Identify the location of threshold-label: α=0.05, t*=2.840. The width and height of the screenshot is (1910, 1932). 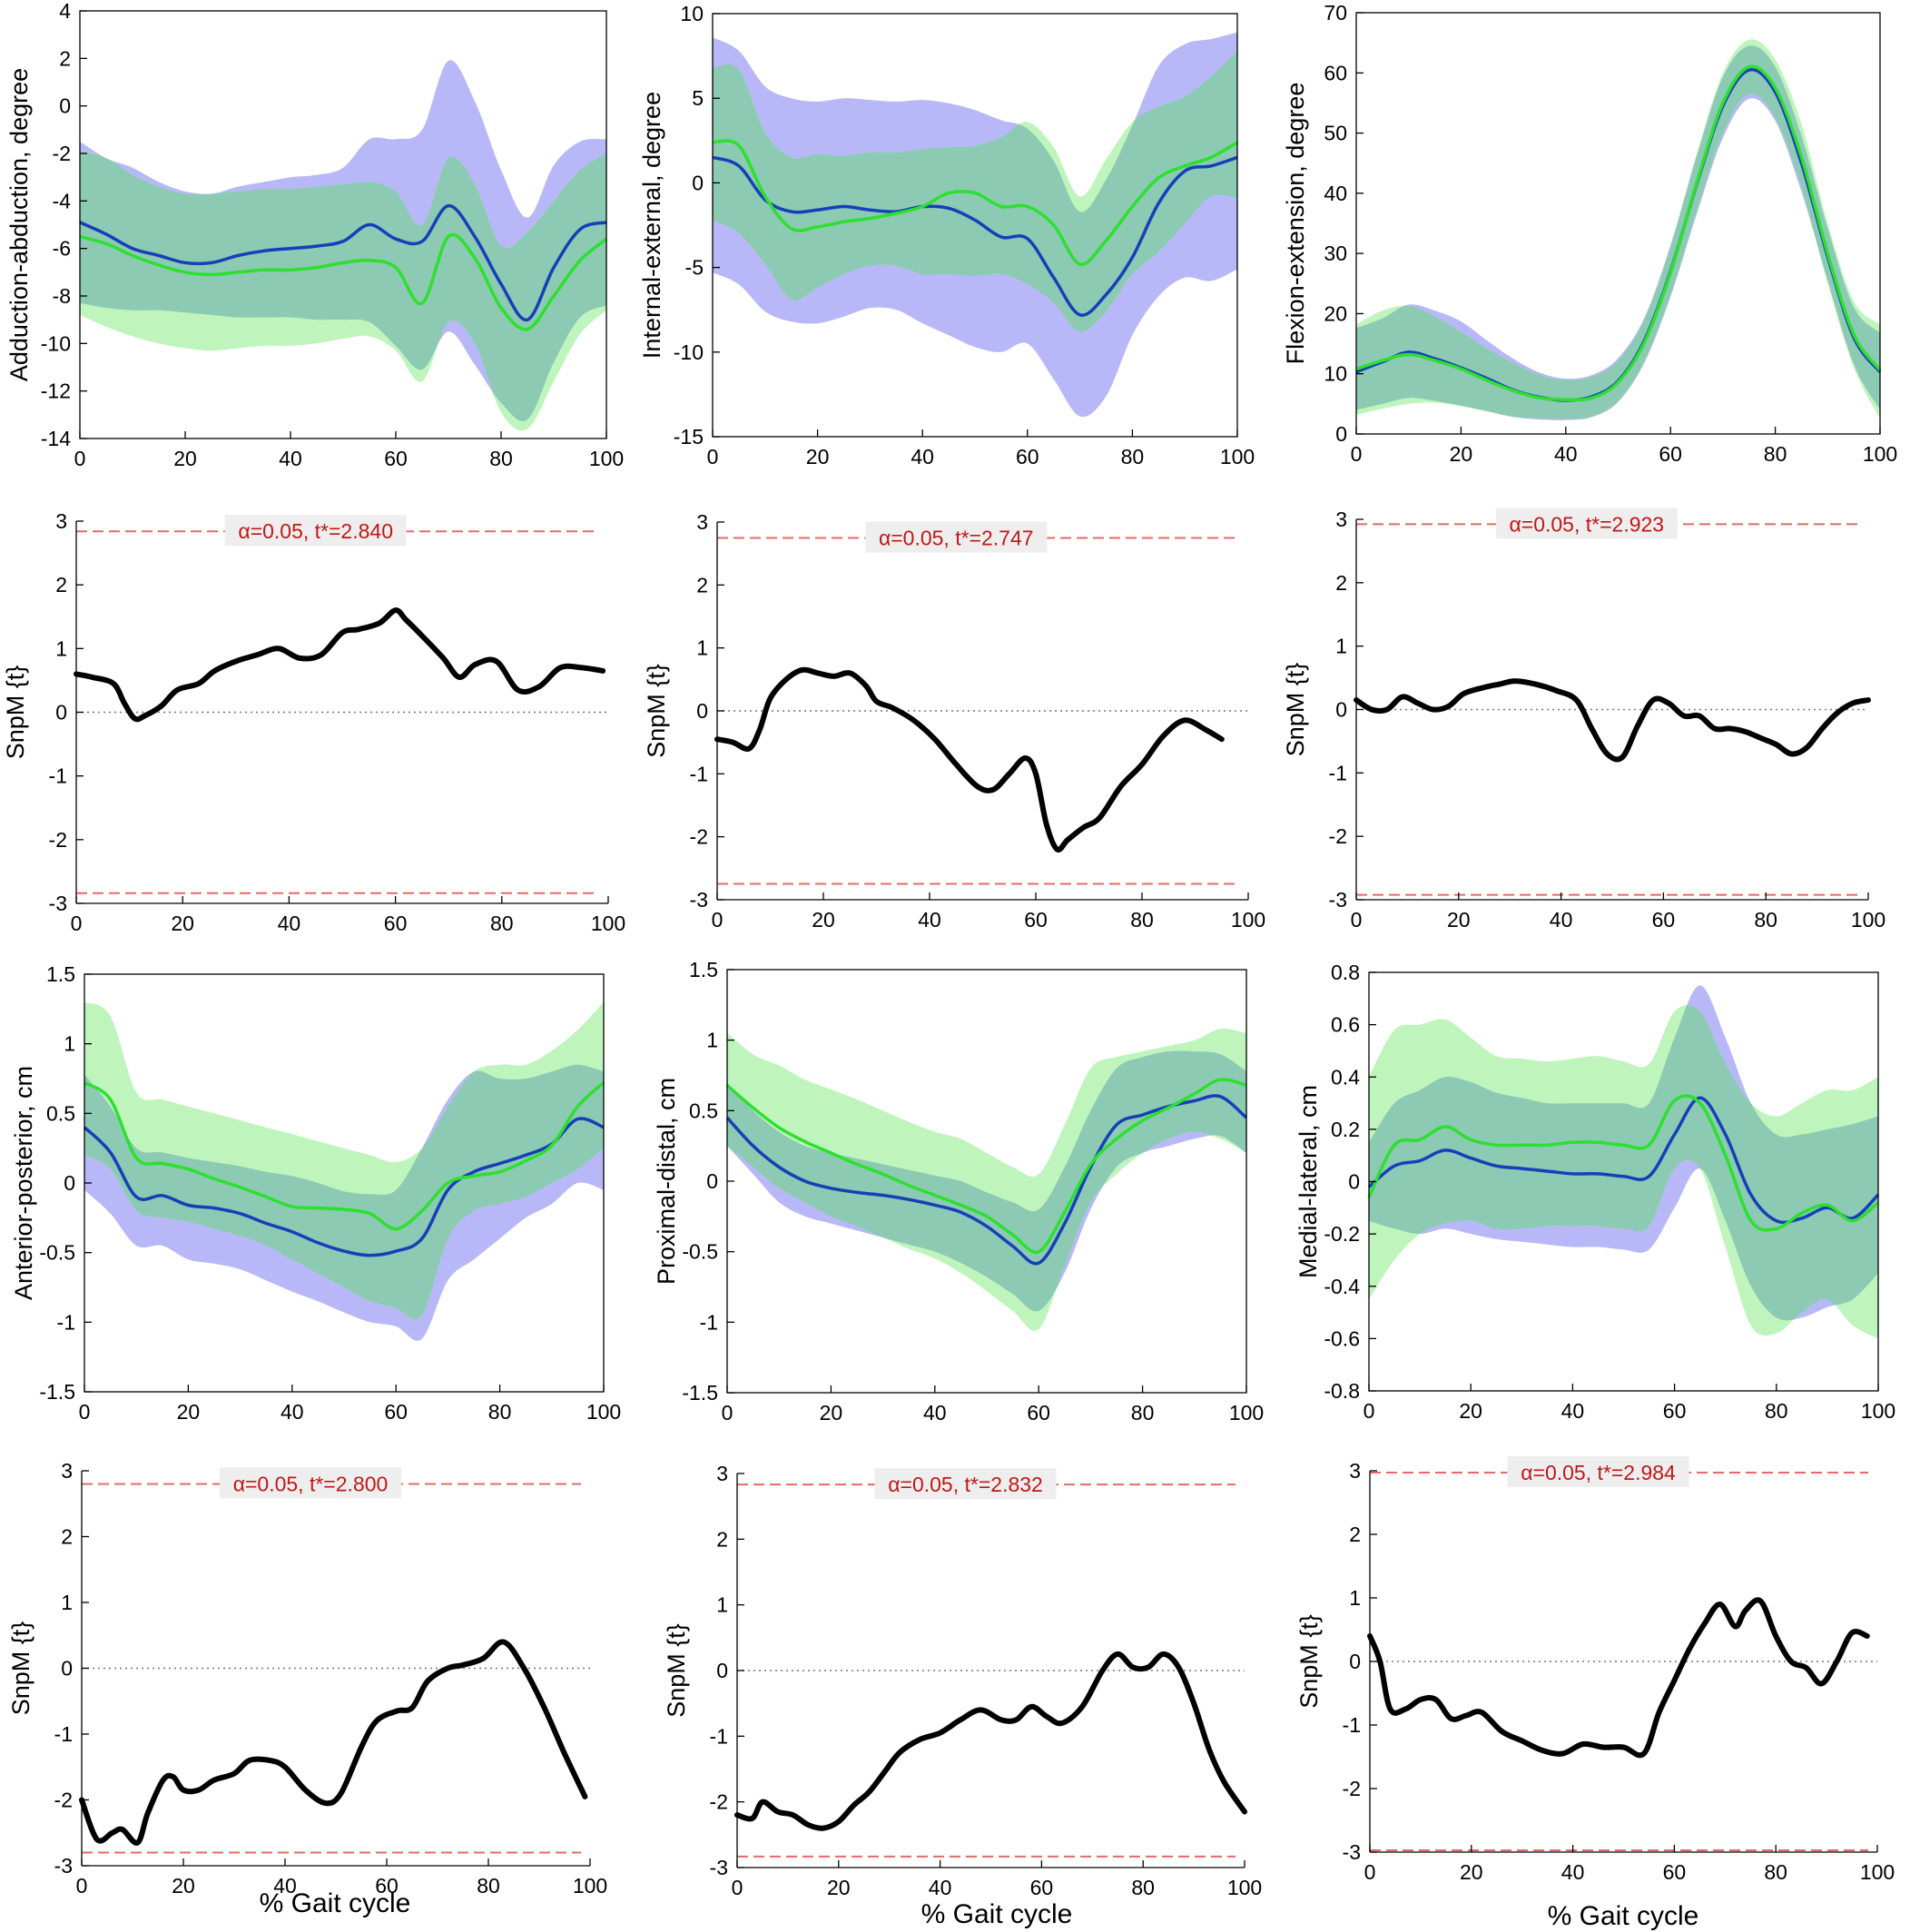
(315, 531).